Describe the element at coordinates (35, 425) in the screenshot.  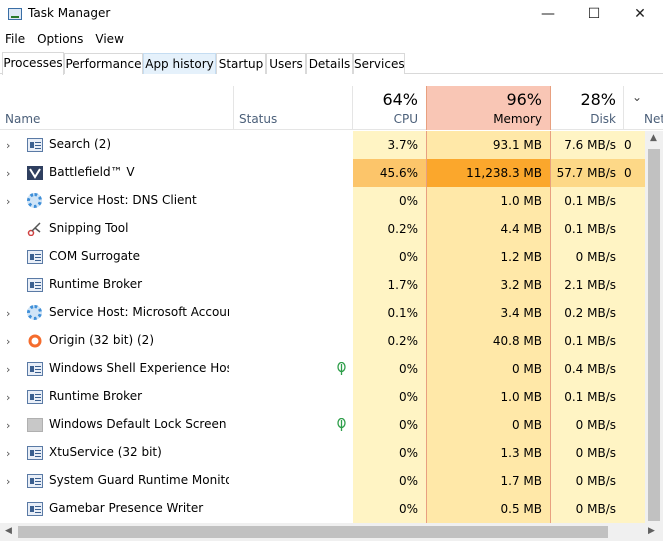
I see `lock-screen-icon` at that location.